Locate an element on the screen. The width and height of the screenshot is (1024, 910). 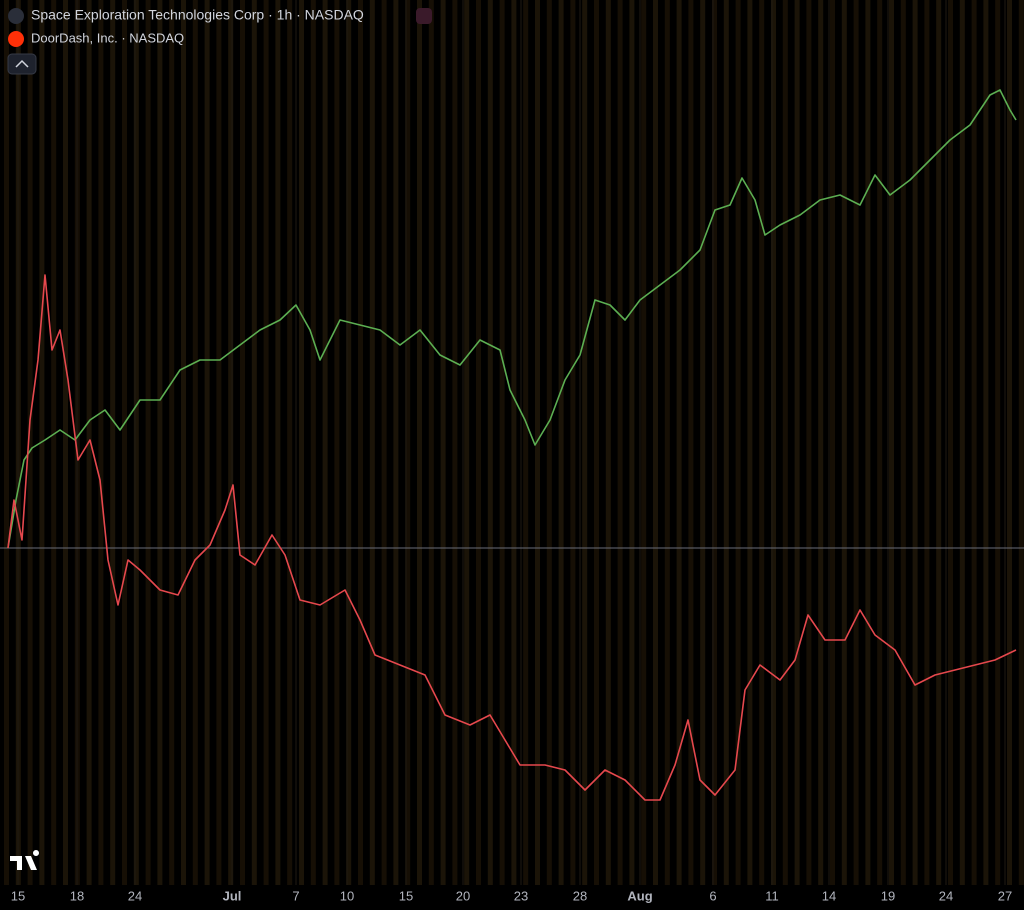
x-tick-label: 11 is located at coordinates (772, 895).